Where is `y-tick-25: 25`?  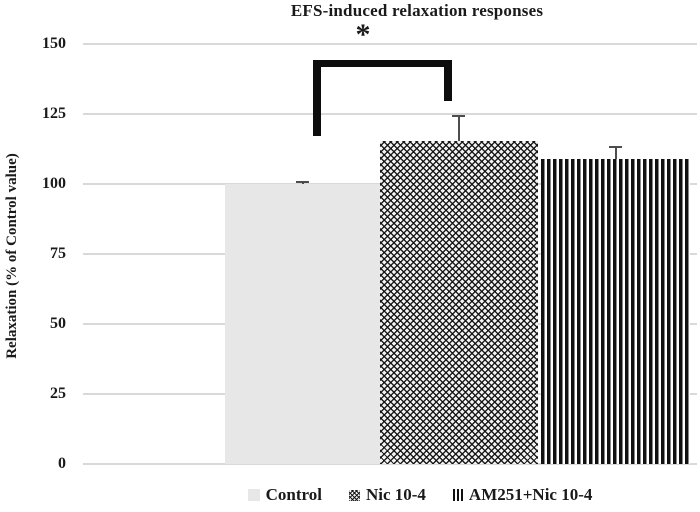 y-tick-25: 25 is located at coordinates (58, 393).